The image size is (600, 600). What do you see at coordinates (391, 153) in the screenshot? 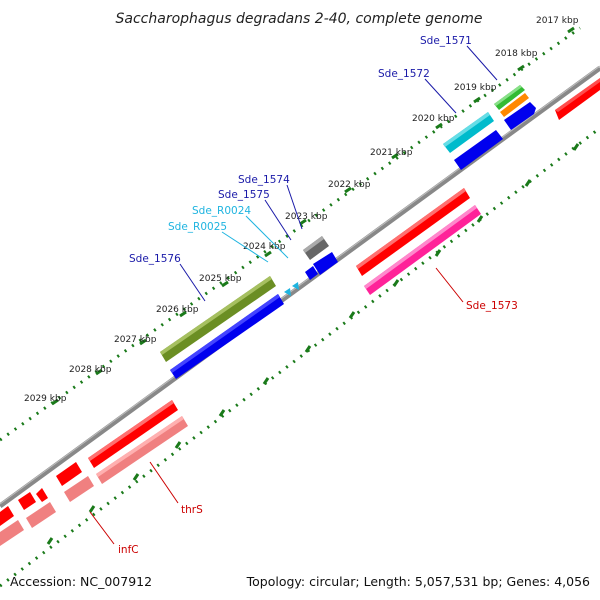
I see `kbp-label-2021: 2021 kbp` at bounding box center [391, 153].